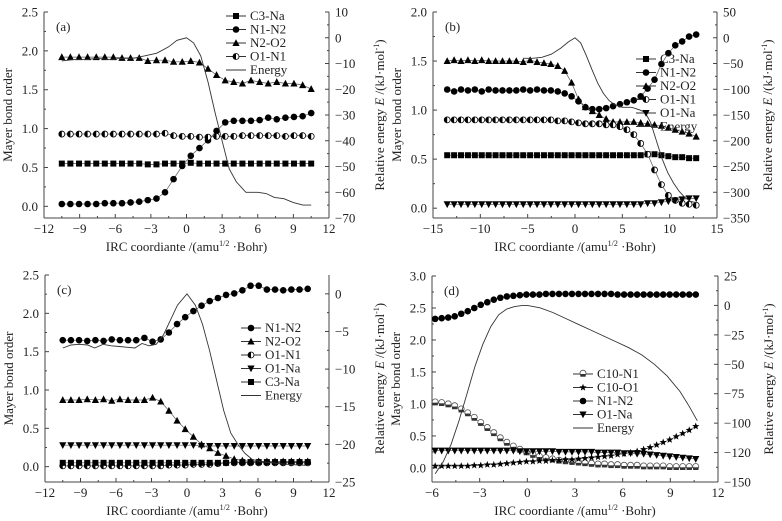  I want to click on y-axis-title: Mayer bond order, so click(7, 114).